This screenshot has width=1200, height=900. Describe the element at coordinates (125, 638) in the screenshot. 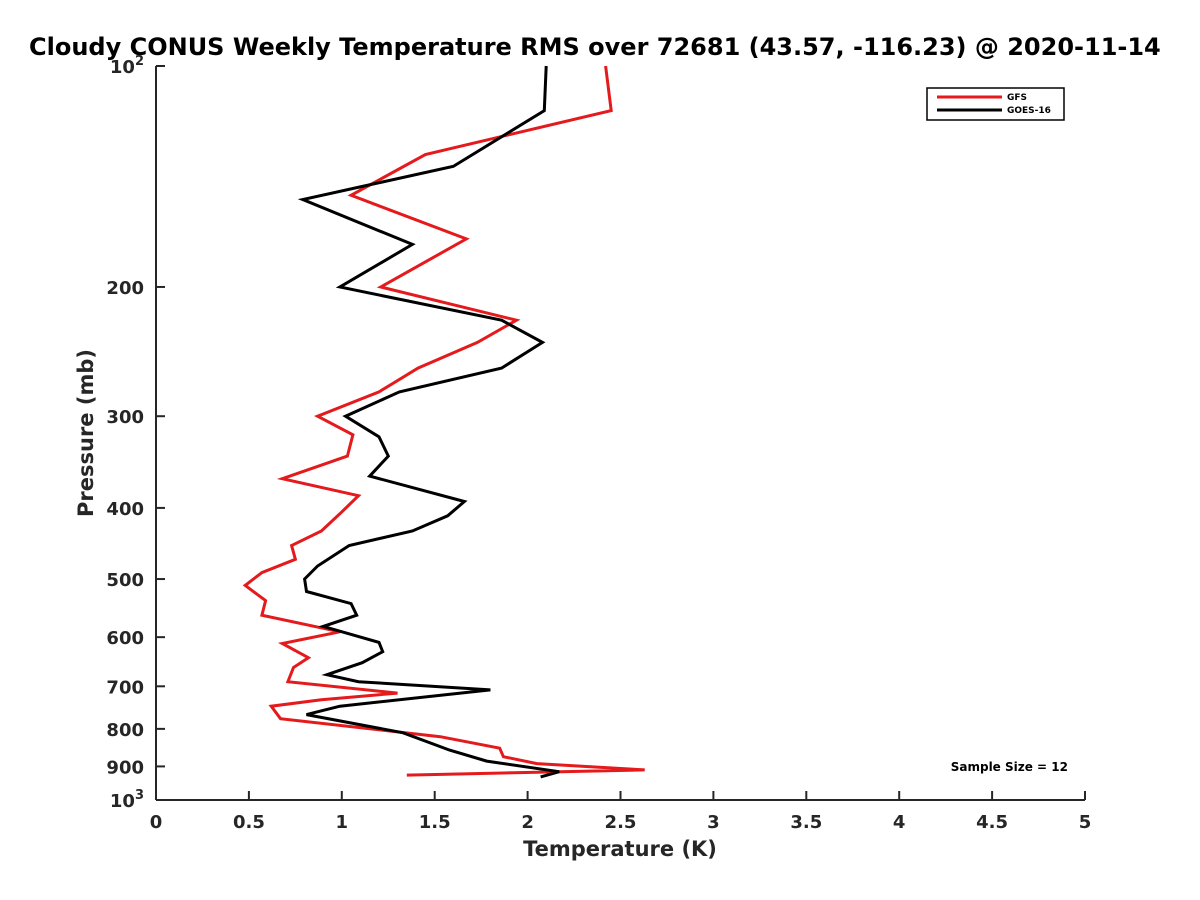

I see `y-tick-label: 600` at that location.